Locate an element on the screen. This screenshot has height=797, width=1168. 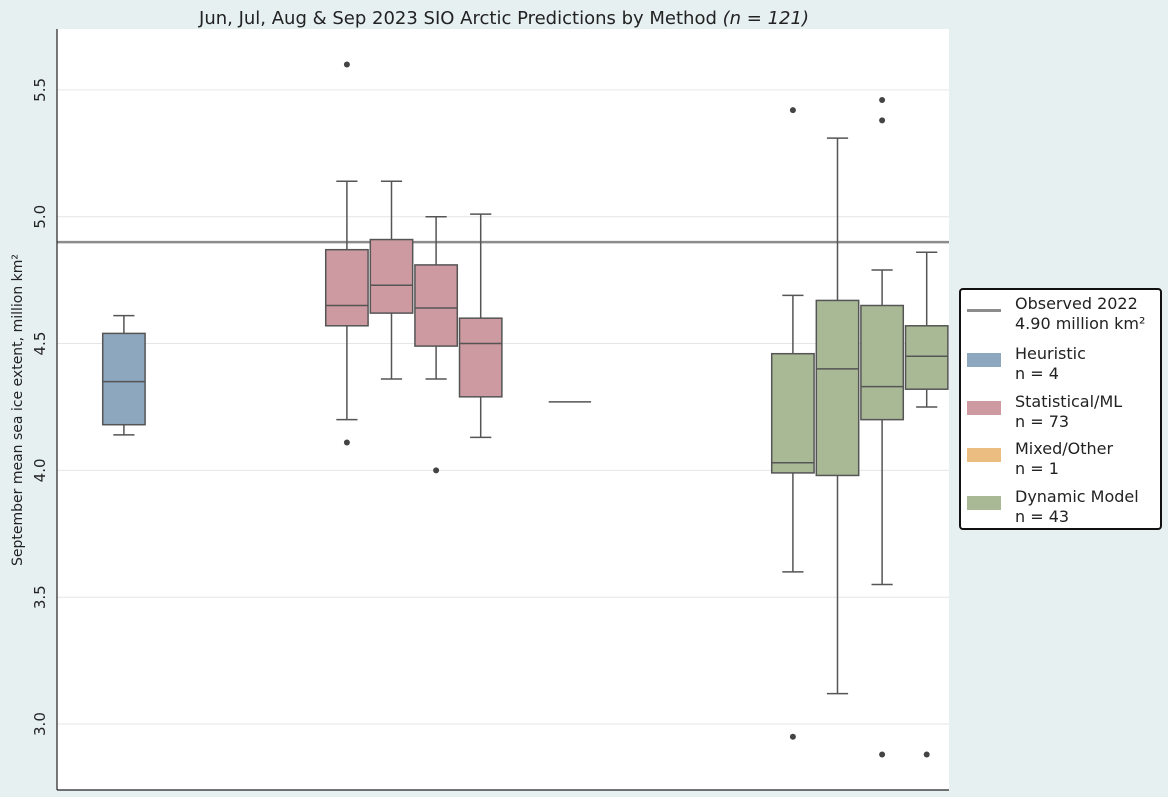
legend-statistical-label: Statistical/ML is located at coordinates (1069, 401).